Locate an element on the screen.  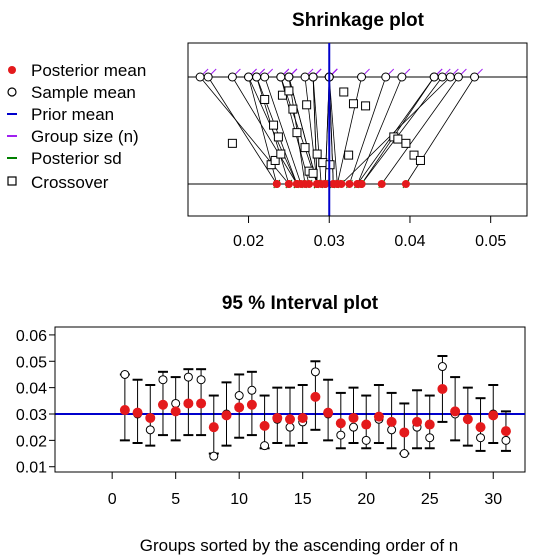
legend-crossover-marker is located at coordinates (12, 181).